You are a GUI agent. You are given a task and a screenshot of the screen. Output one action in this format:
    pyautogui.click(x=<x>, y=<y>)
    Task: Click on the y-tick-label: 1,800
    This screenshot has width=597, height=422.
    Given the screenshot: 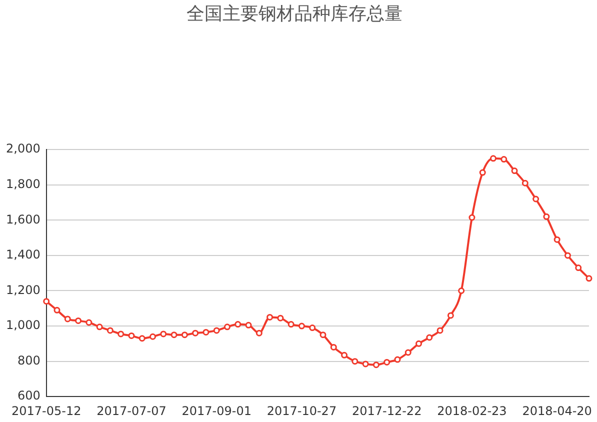 What is the action you would take?
    pyautogui.click(x=23, y=184)
    